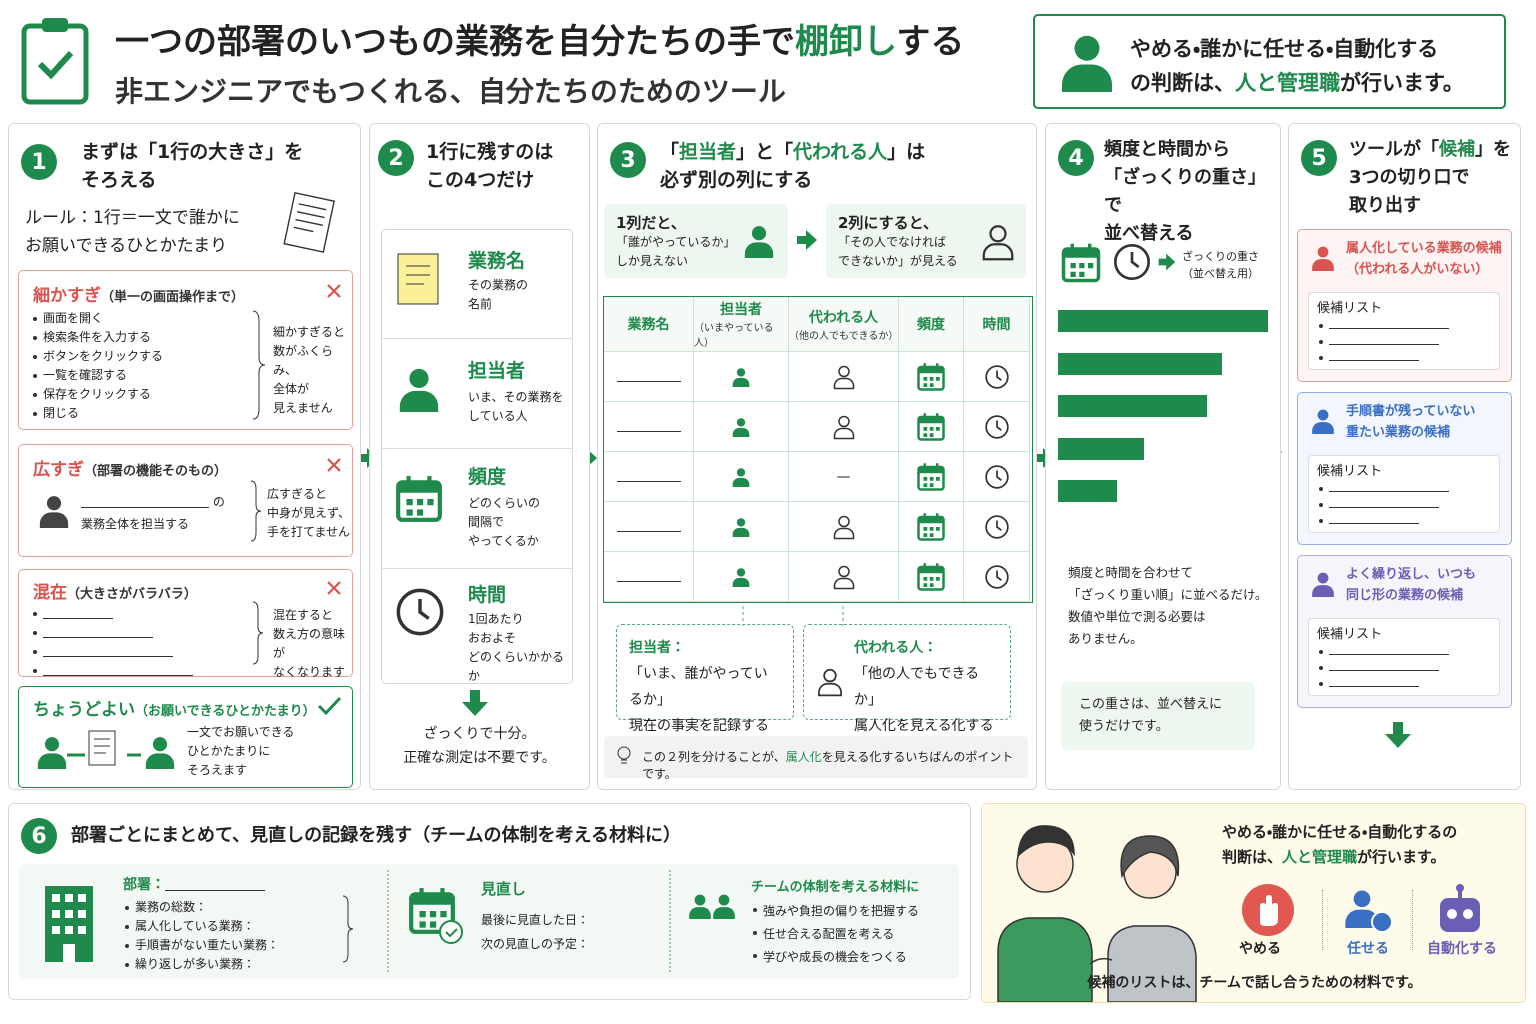 The image size is (1536, 1024). I want to click on tip: この２列を分けることが、属人化を見える化するいちばんのポイントです。, so click(816, 758).